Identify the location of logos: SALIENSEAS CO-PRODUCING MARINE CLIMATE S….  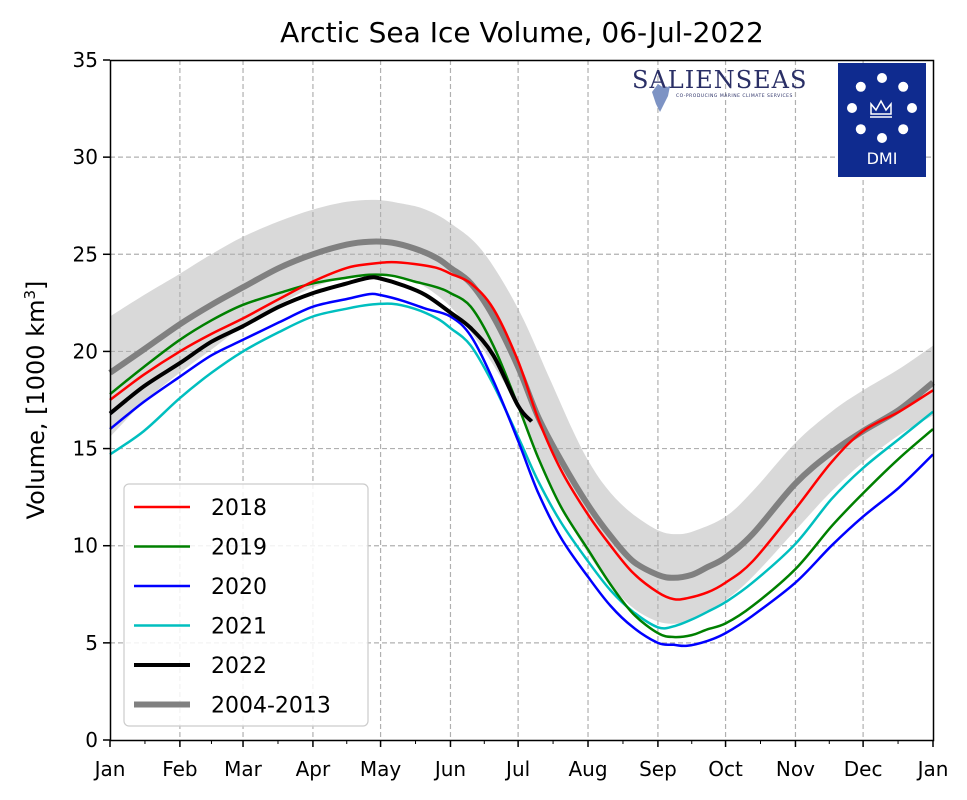
(779, 120).